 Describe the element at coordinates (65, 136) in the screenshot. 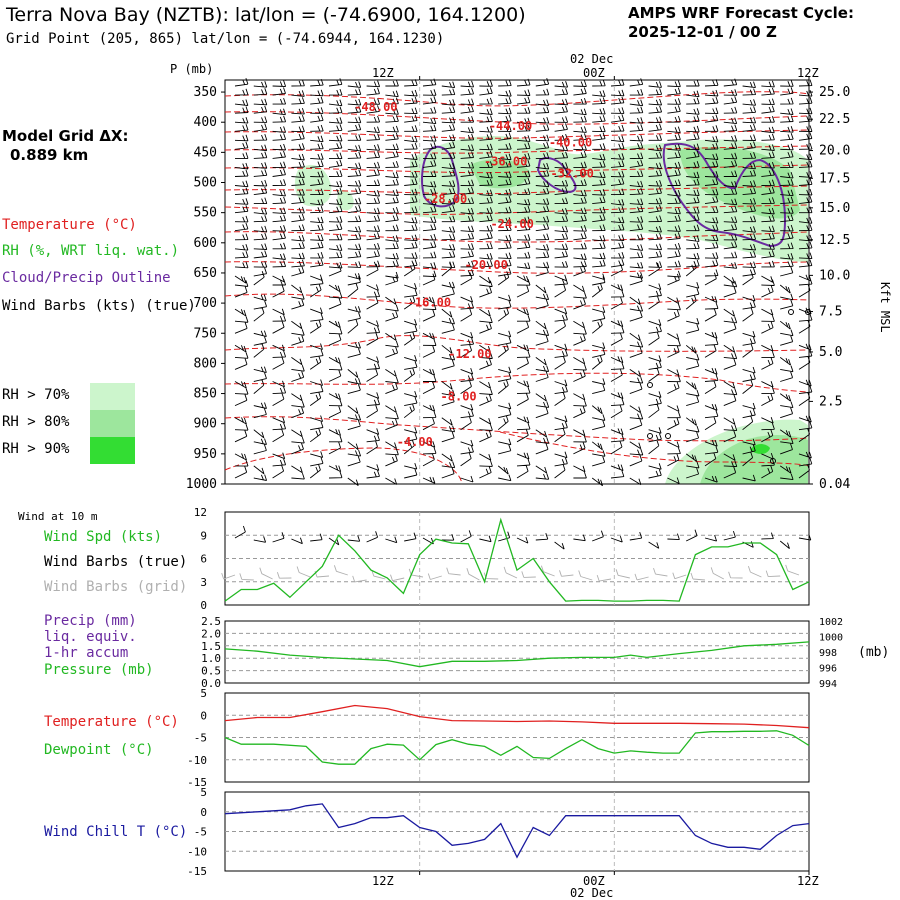

I see `model-grid-label: Model Grid ΔX:` at that location.